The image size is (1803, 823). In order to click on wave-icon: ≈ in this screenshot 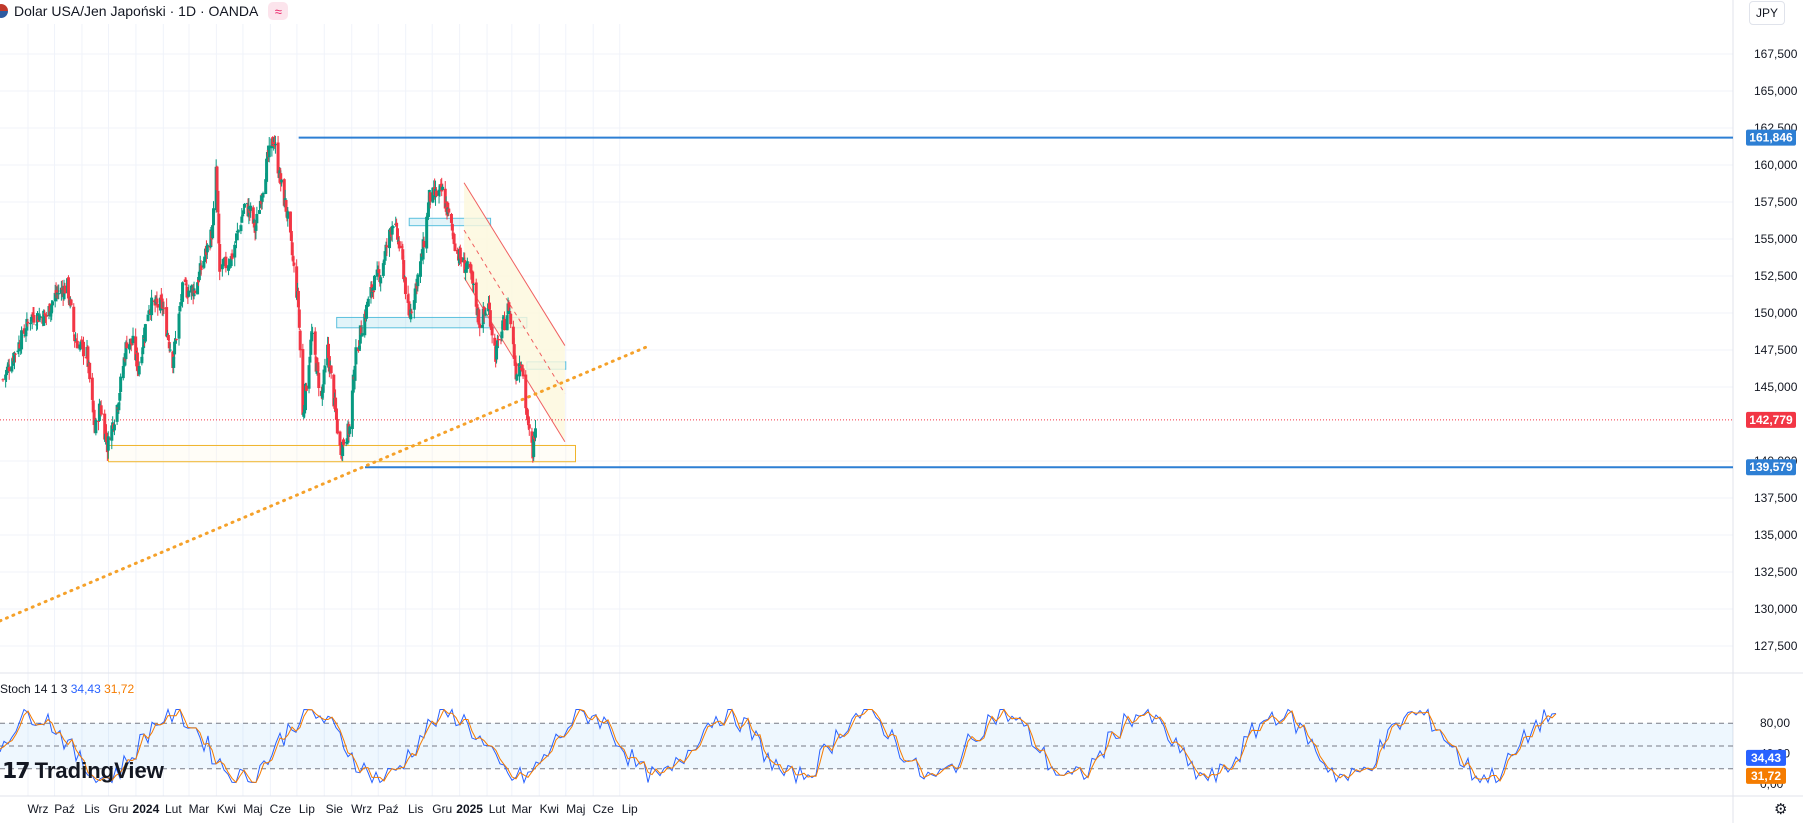, I will do `click(278, 11)`.